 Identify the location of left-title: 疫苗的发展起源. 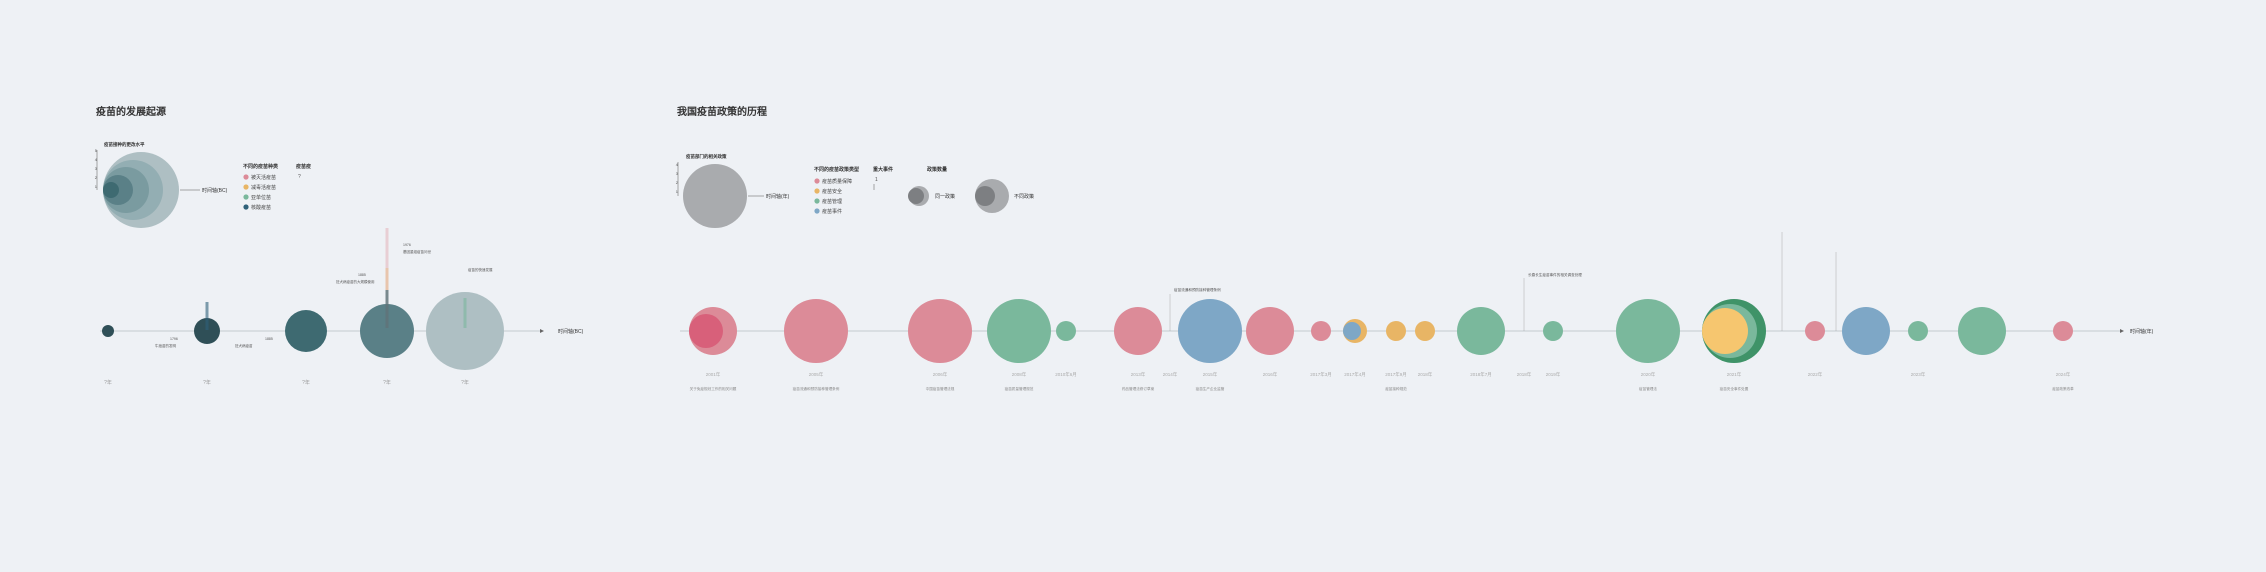
(131, 111).